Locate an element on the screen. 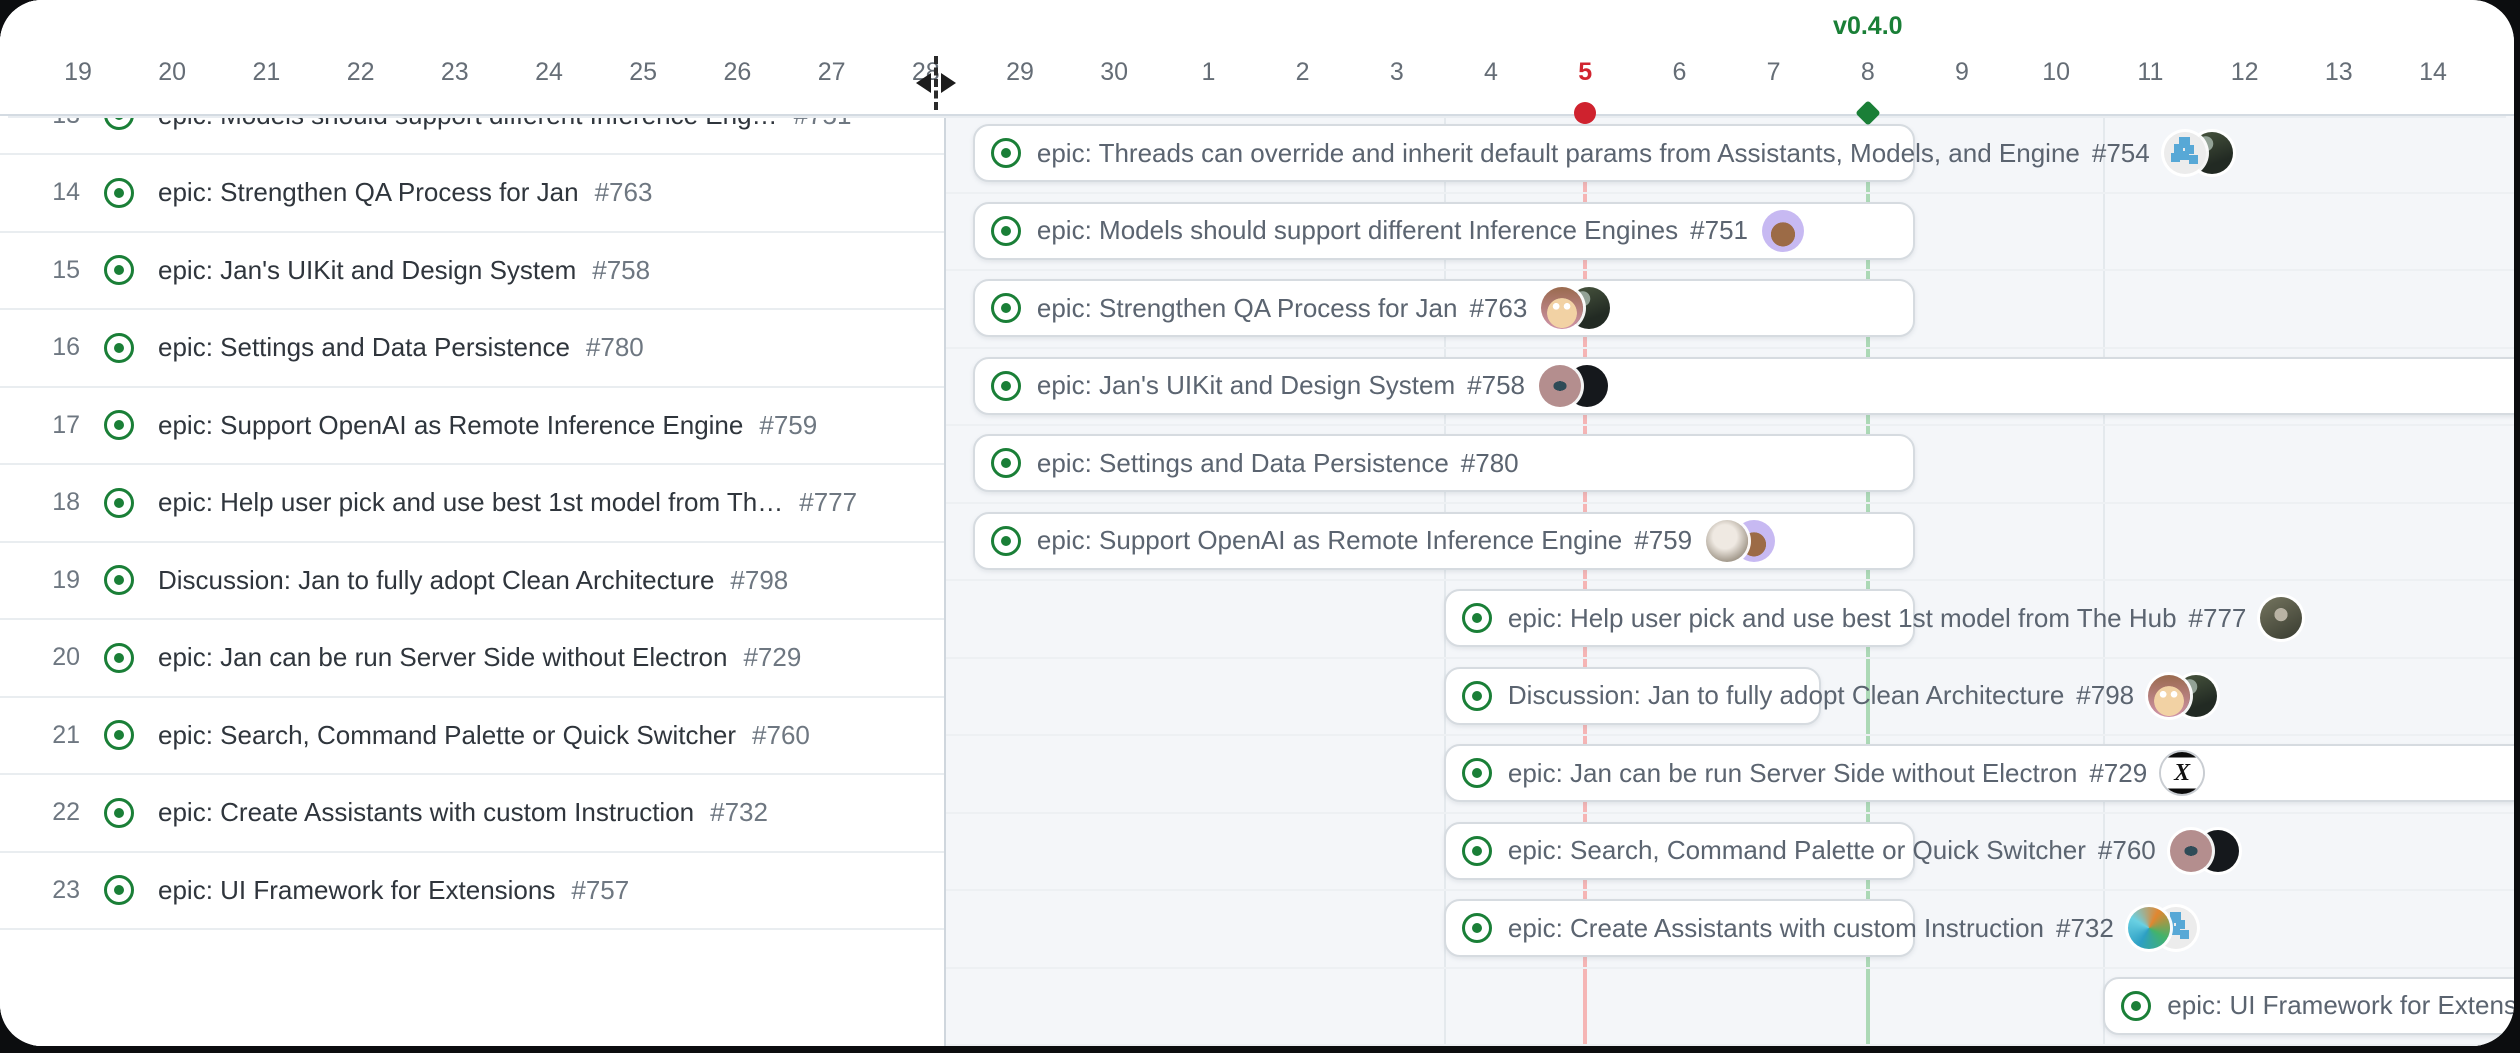 The image size is (2520, 1053). roadmap-bar: epic: Strengthen QA Process for Jan #763 is located at coordinates (1443, 308).